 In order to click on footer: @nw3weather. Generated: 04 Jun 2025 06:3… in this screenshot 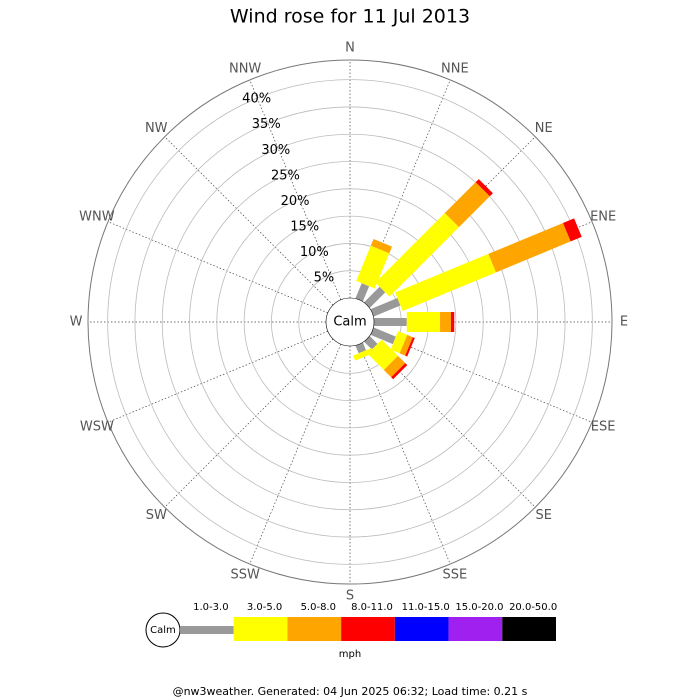, I will do `click(350, 691)`.